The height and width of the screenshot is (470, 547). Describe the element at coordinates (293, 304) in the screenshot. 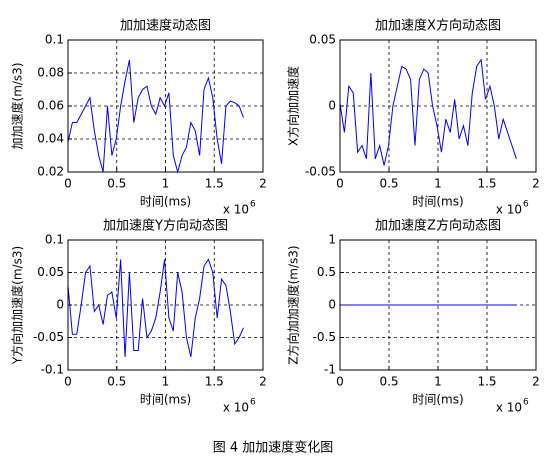

I see `y-axis-label: Z方向加加速度(m/s3)` at that location.